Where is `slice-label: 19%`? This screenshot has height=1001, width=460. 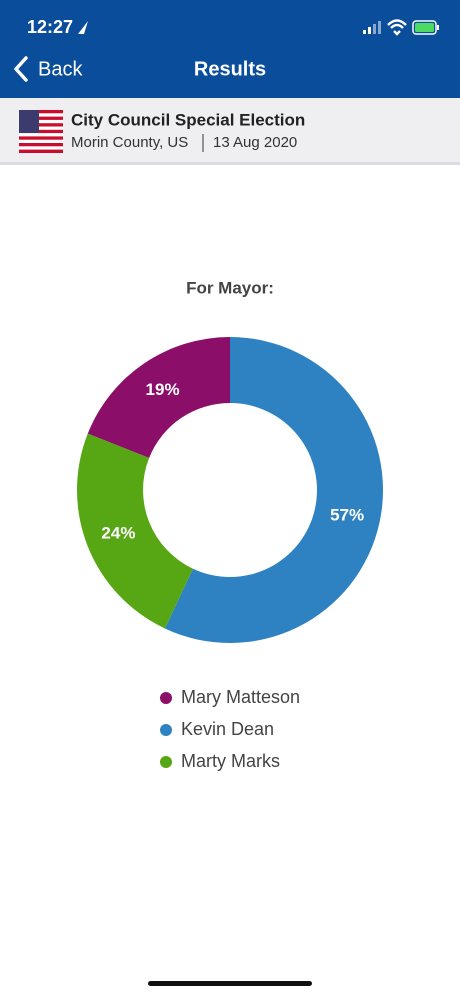 slice-label: 19% is located at coordinates (163, 389).